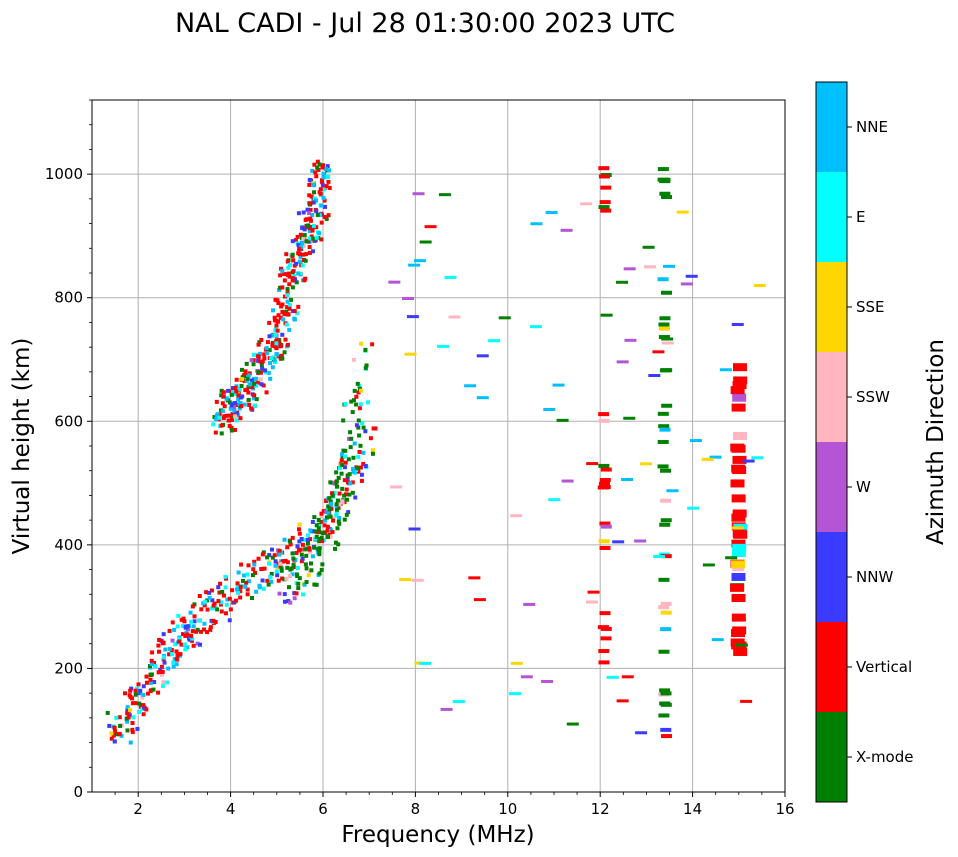  I want to click on colorbar-segment-e, so click(831, 217).